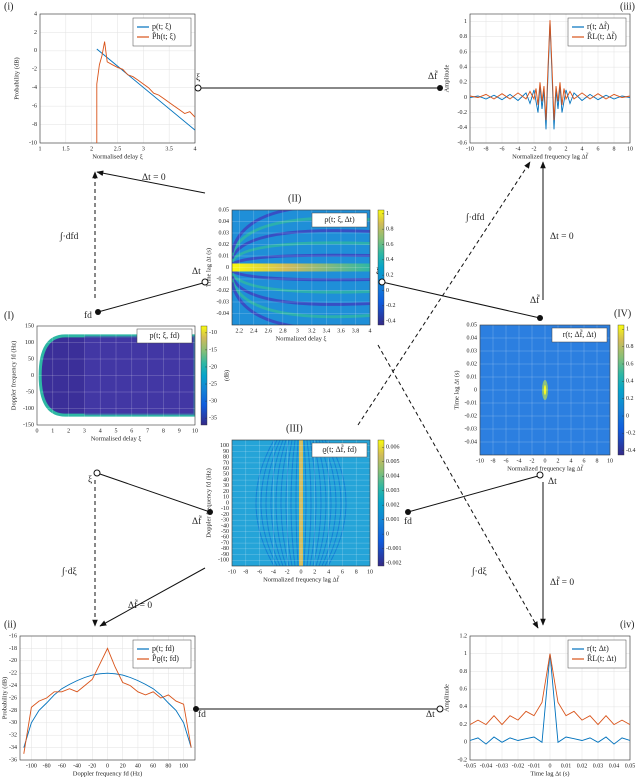  I want to click on colorbar-tick-label: 0, so click(627, 416).